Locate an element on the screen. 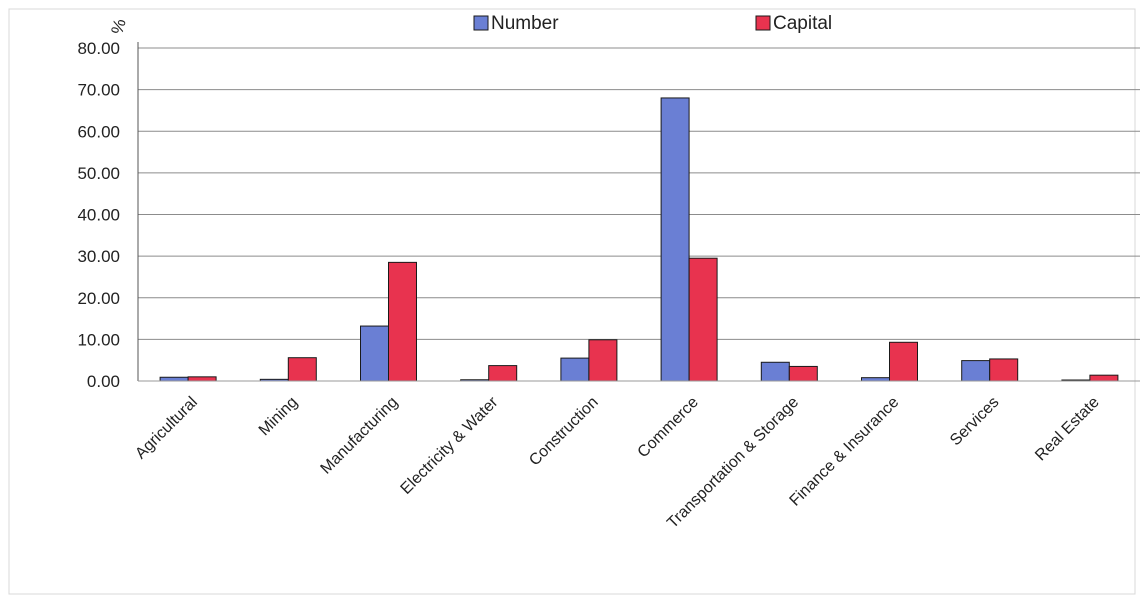 The height and width of the screenshot is (602, 1143). y-tick-label: 80.00 is located at coordinates (98, 48).